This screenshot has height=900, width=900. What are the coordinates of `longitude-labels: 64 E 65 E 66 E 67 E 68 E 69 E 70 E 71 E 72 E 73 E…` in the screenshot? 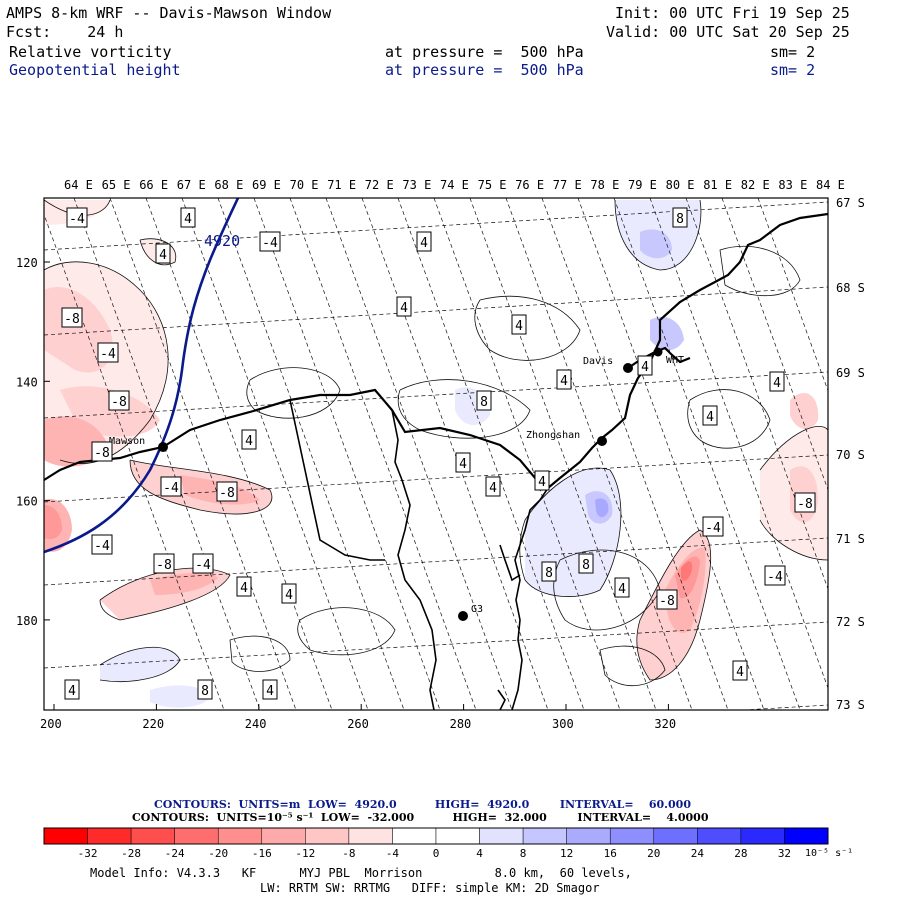 It's located at (454, 185).